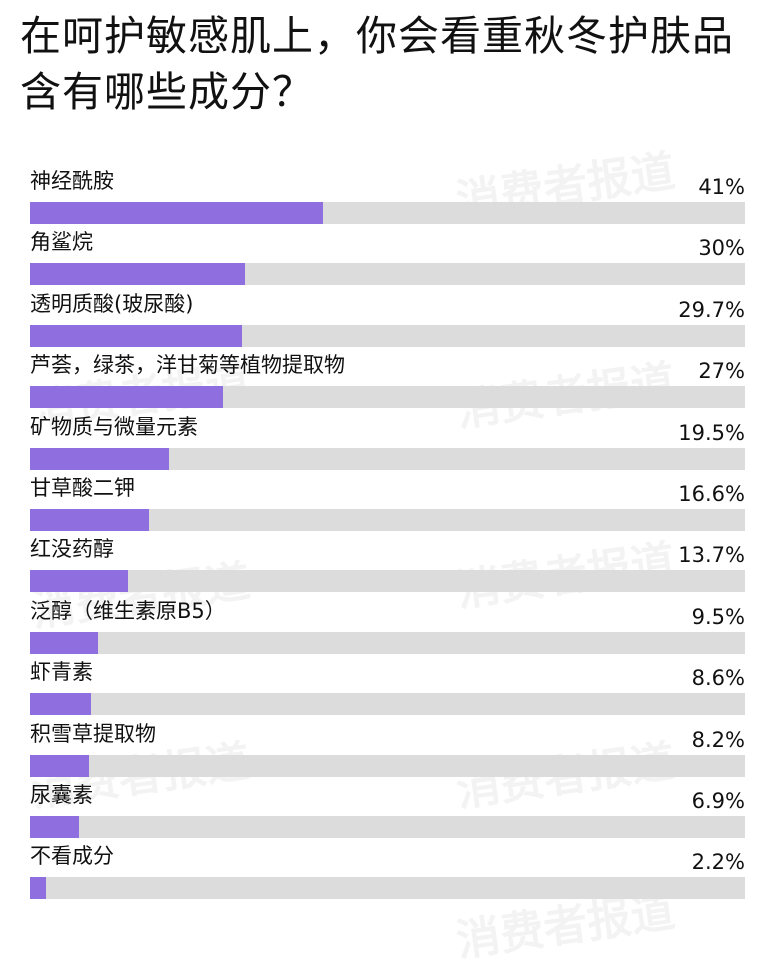 The image size is (763, 969). Describe the element at coordinates (72, 856) in the screenshot. I see `bar-label: 不看成分` at that location.